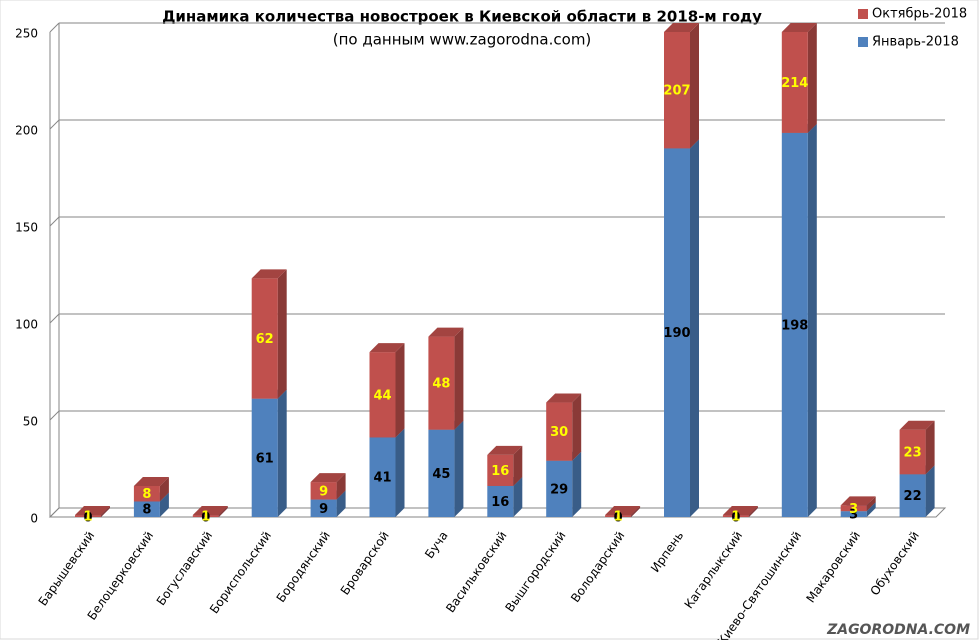 The image size is (979, 640). What do you see at coordinates (462, 40) in the screenshot?
I see `chart-subtitle: (по данным www.zagorodna.com)` at bounding box center [462, 40].